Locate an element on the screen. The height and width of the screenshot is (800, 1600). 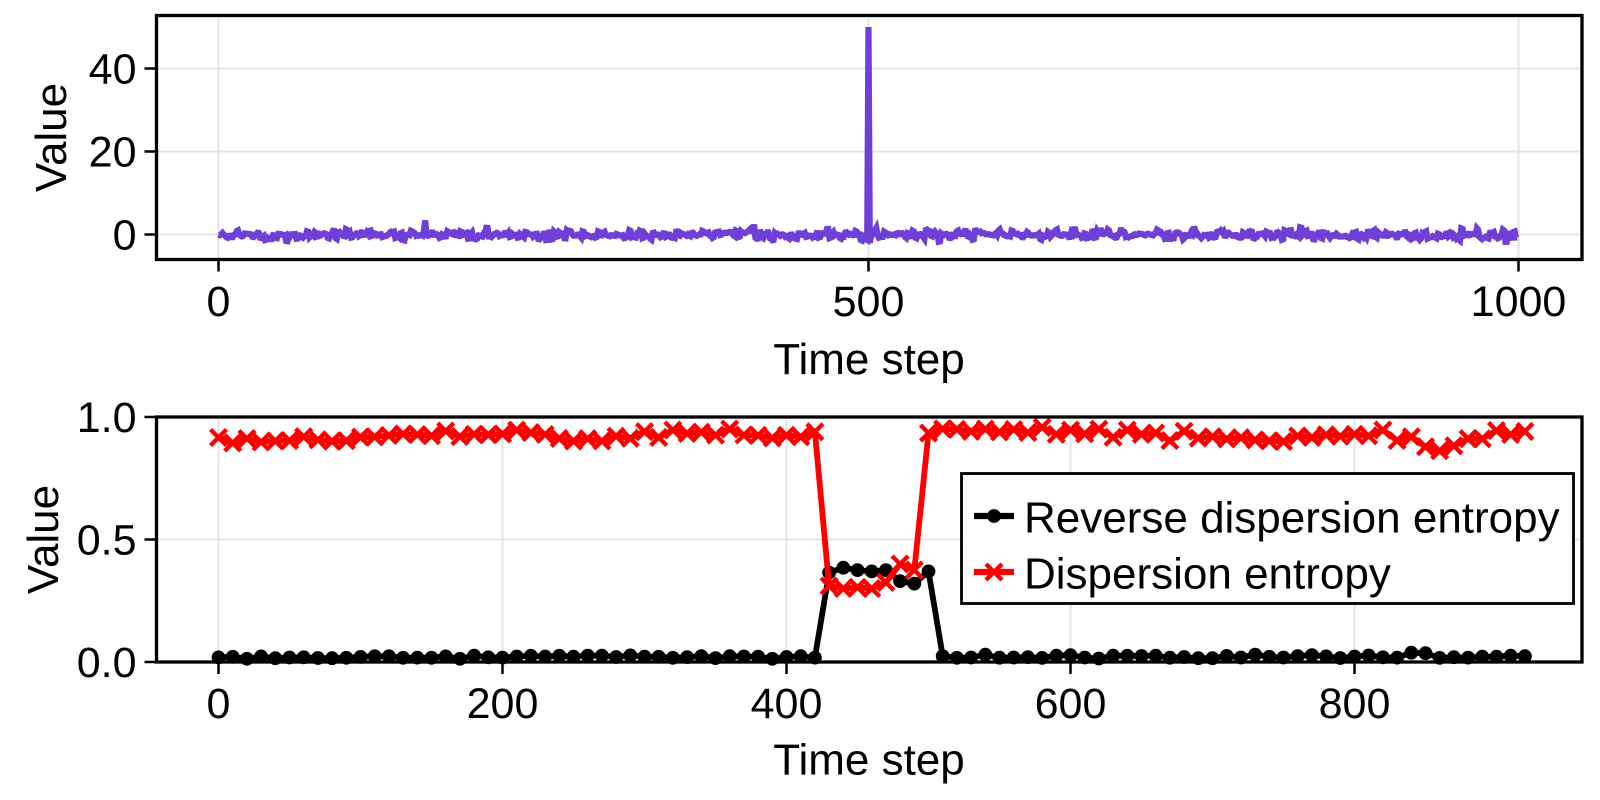
svg-text: Reverse dispersion entropy is located at coordinates (1292, 518).